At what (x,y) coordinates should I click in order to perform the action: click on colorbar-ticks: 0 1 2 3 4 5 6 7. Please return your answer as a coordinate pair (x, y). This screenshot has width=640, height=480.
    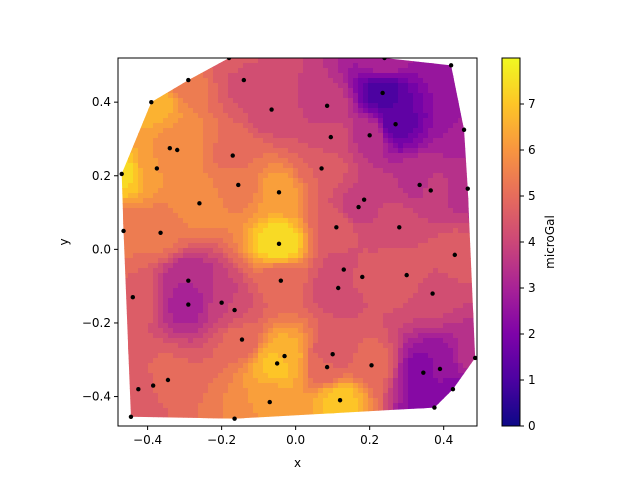
    Looking at the image, I should click on (528, 265).